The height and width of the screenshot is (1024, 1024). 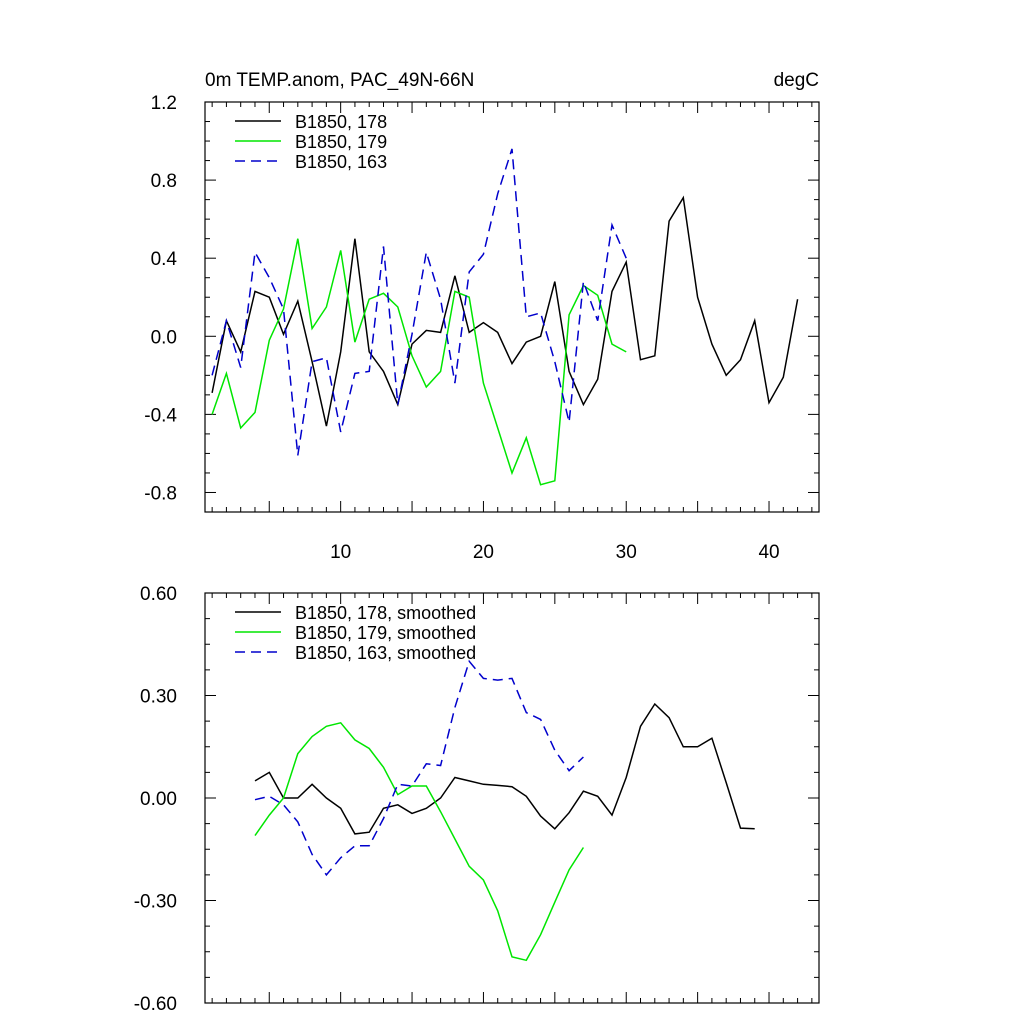 What do you see at coordinates (341, 162) in the screenshot?
I see `legend-label: B1850, 163` at bounding box center [341, 162].